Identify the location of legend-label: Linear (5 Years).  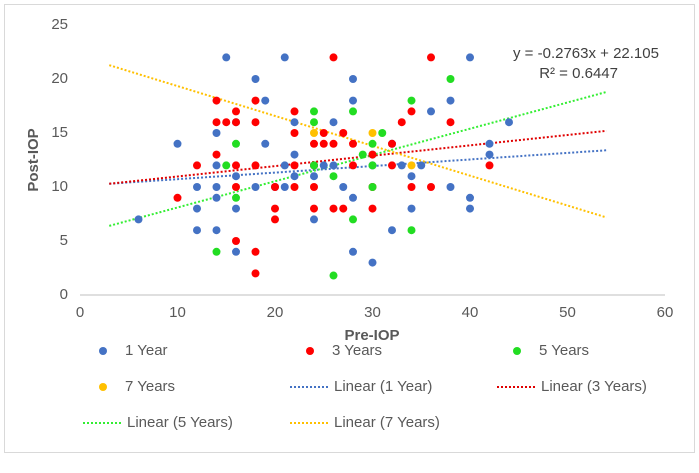
(180, 422).